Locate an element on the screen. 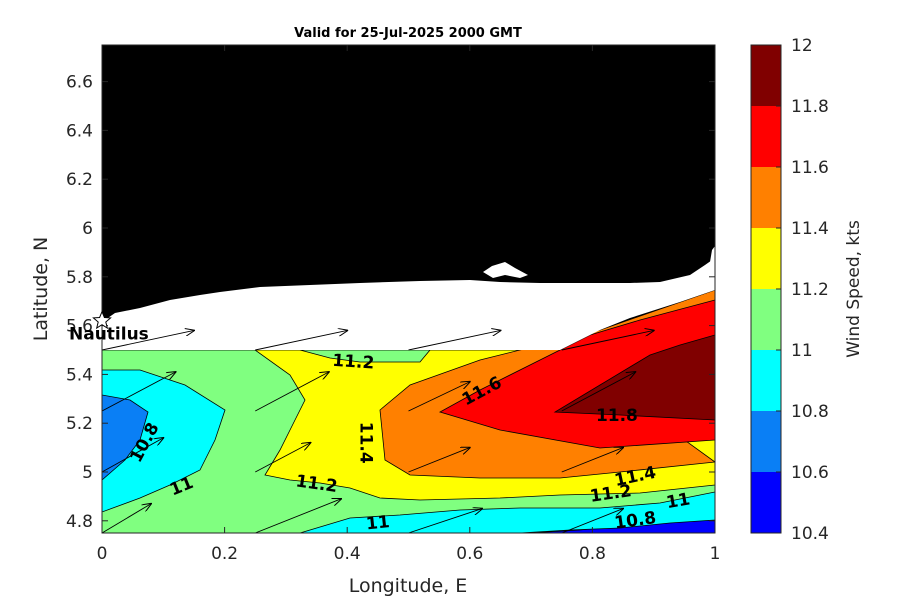 The height and width of the screenshot is (600, 900). colorbar-tick-label: 11.2 is located at coordinates (810, 290).